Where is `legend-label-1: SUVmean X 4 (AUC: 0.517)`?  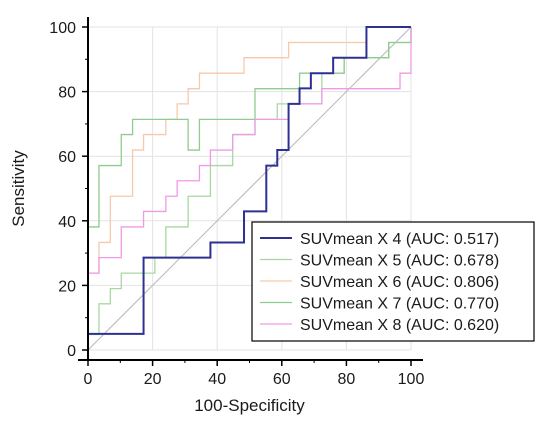
legend-label-1: SUVmean X 4 (AUC: 0.517) is located at coordinates (399, 239).